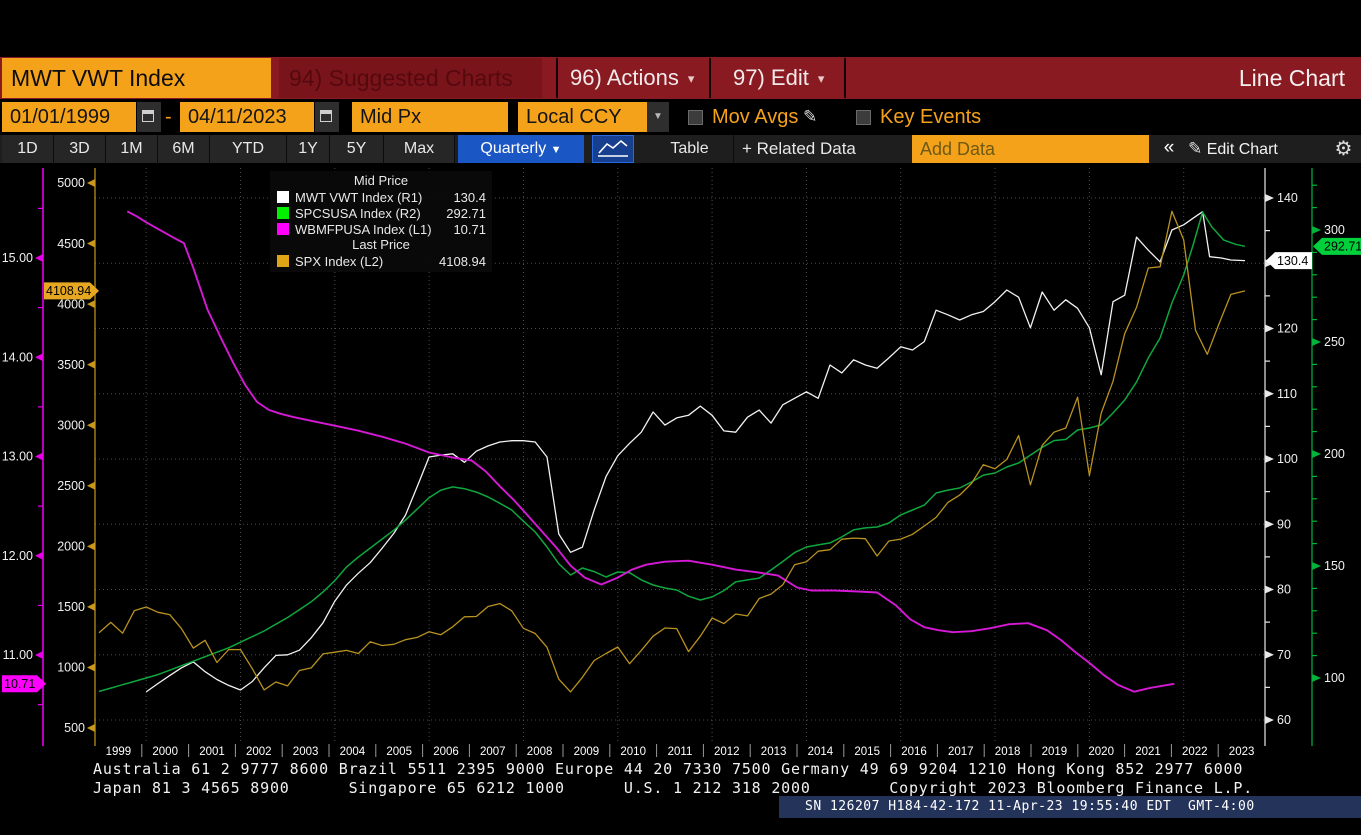 The width and height of the screenshot is (1361, 835). What do you see at coordinates (28, 149) in the screenshot?
I see `range-tab-1d: 1D` at bounding box center [28, 149].